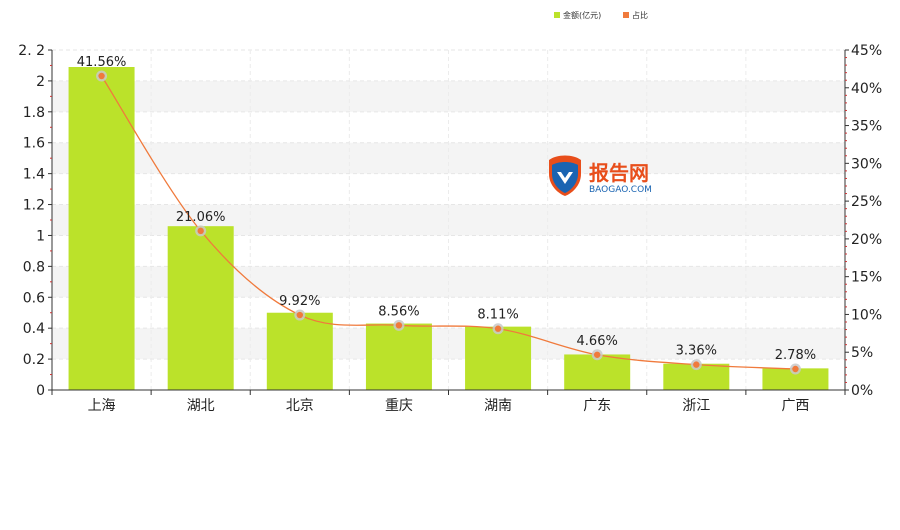  I want to click on y-tick-label-left: 0.8, so click(34, 267).